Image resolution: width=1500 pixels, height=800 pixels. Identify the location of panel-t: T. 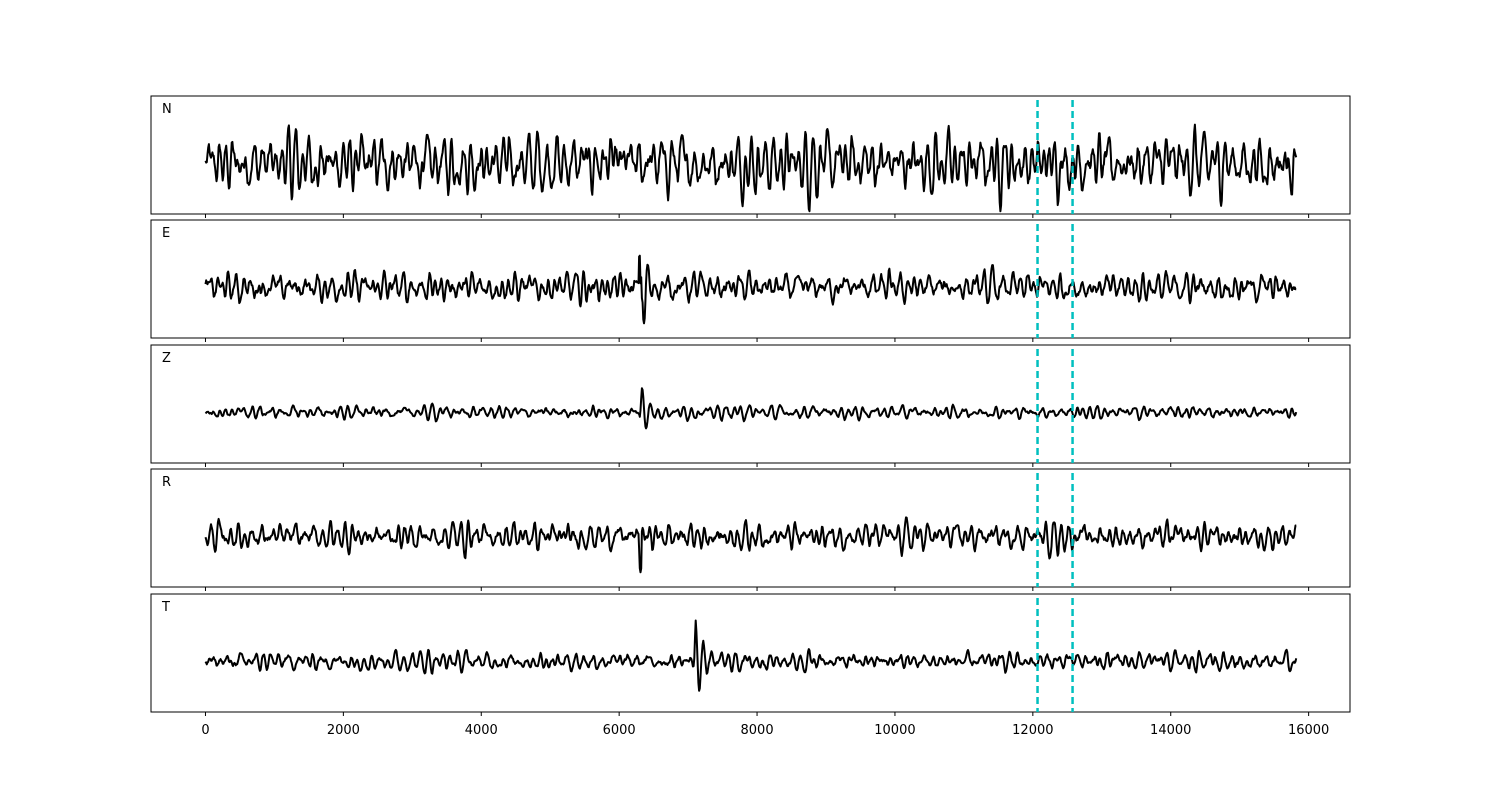
(750, 654).